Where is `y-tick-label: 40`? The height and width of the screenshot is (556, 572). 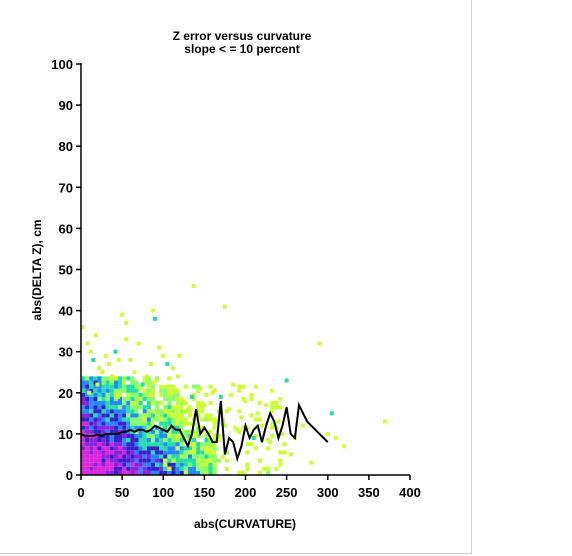
y-tick-label: 40 is located at coordinates (66, 311).